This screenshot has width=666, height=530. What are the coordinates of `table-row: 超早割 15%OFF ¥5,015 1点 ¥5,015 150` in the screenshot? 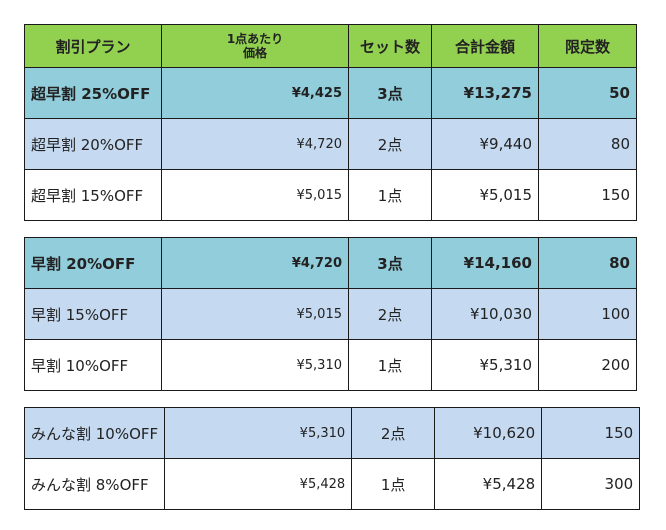 It's located at (330, 195).